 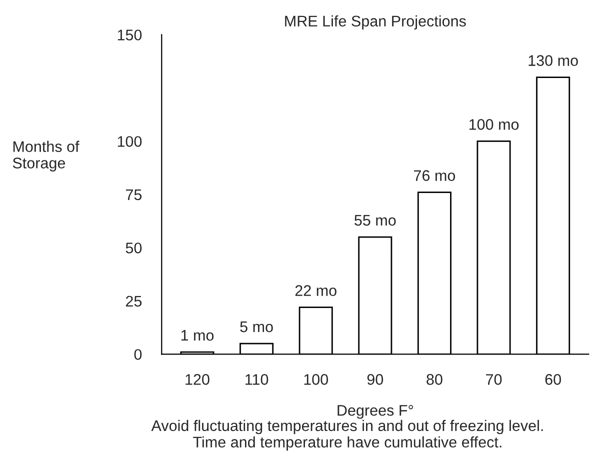 I want to click on data-label: 55 mo, so click(x=375, y=220).